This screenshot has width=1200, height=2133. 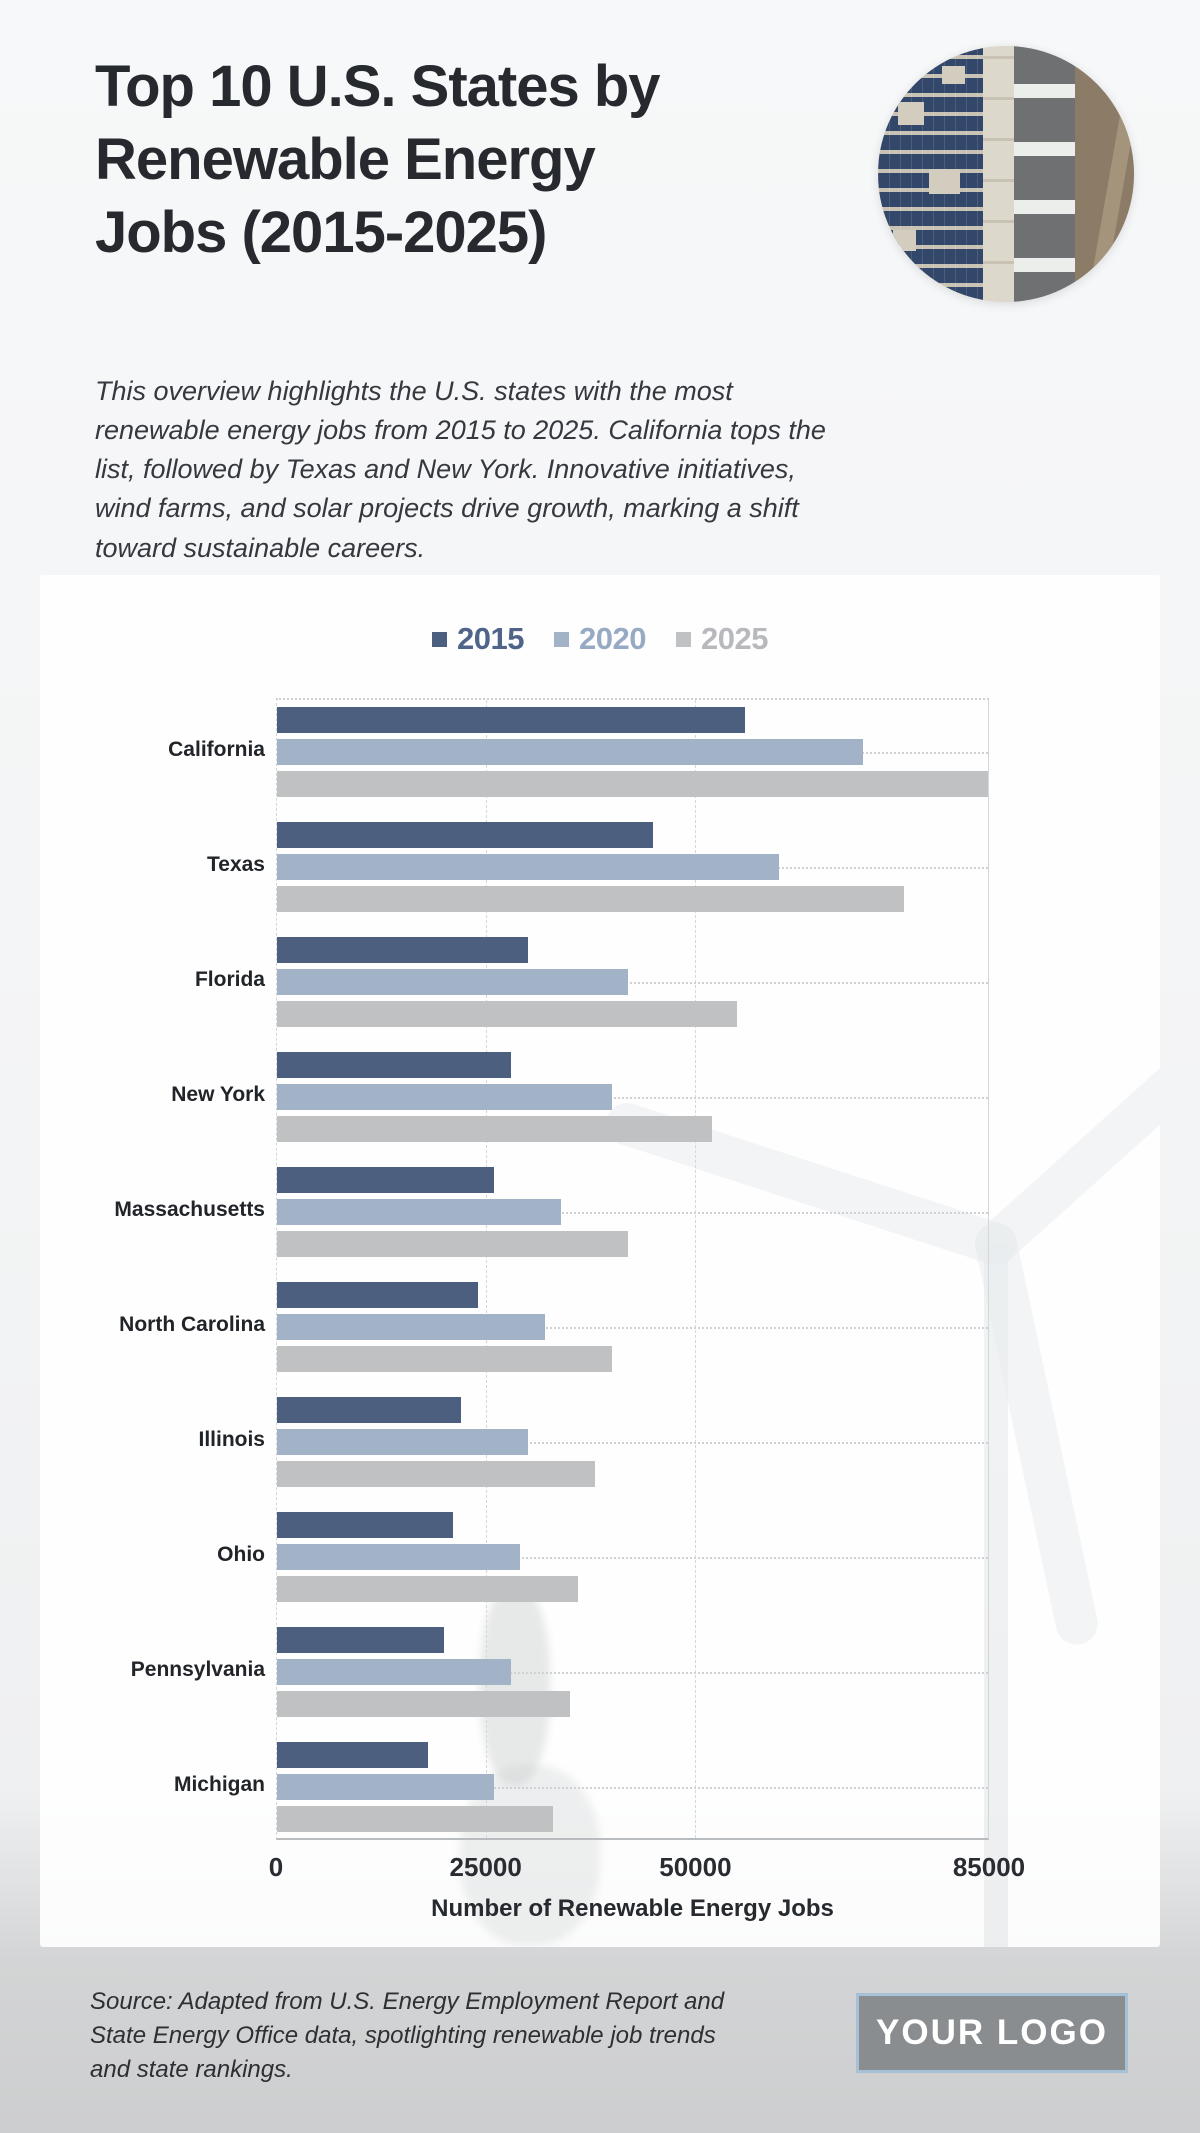 I want to click on bar-illinois-2015, so click(x=369, y=1410).